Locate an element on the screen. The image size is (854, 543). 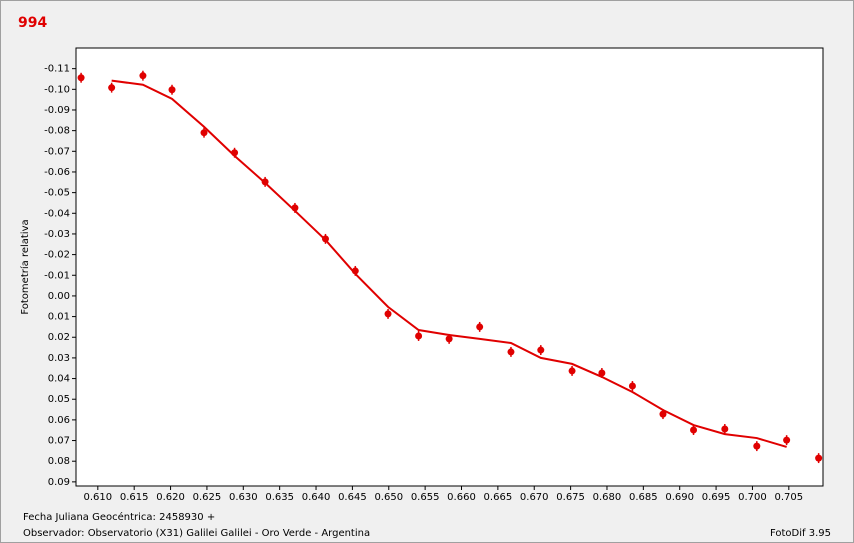
x-tick-label: 0.630 is located at coordinates (243, 497).